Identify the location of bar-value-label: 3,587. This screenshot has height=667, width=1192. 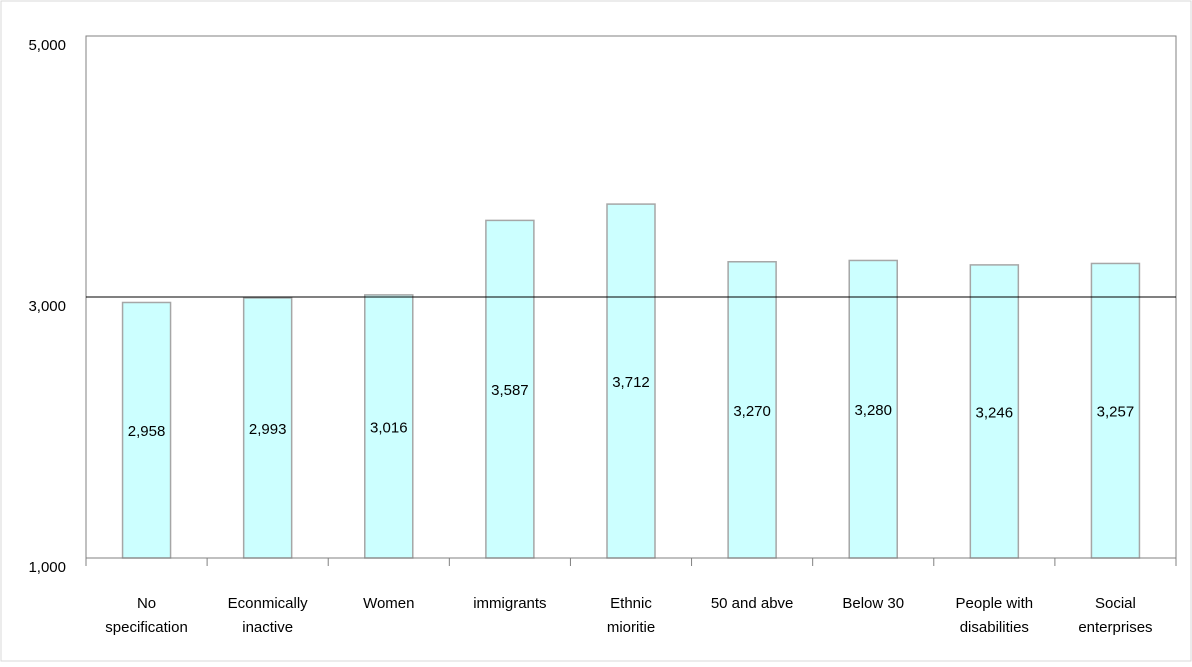
(510, 390).